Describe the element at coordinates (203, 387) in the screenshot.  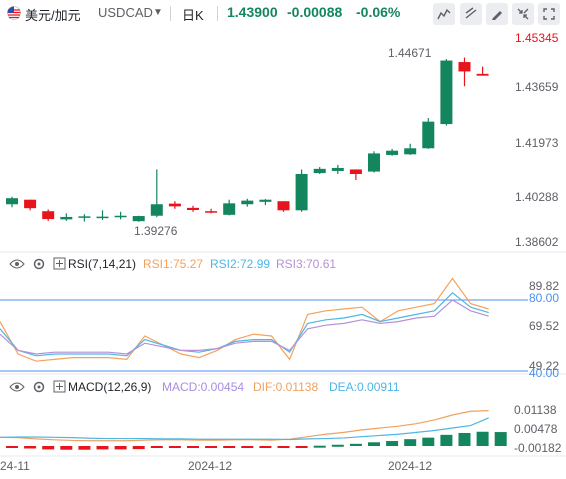
I see `macd-legend: MACD:0.00454` at that location.